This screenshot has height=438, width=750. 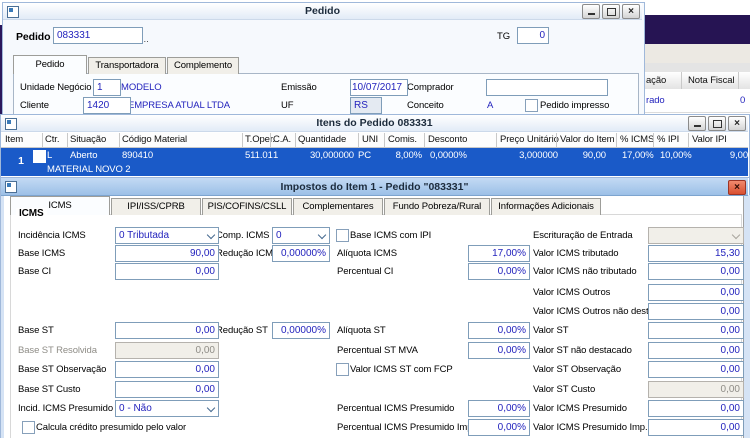 What do you see at coordinates (42, 253) in the screenshot?
I see `base-icms-label: Base ICMS` at bounding box center [42, 253].